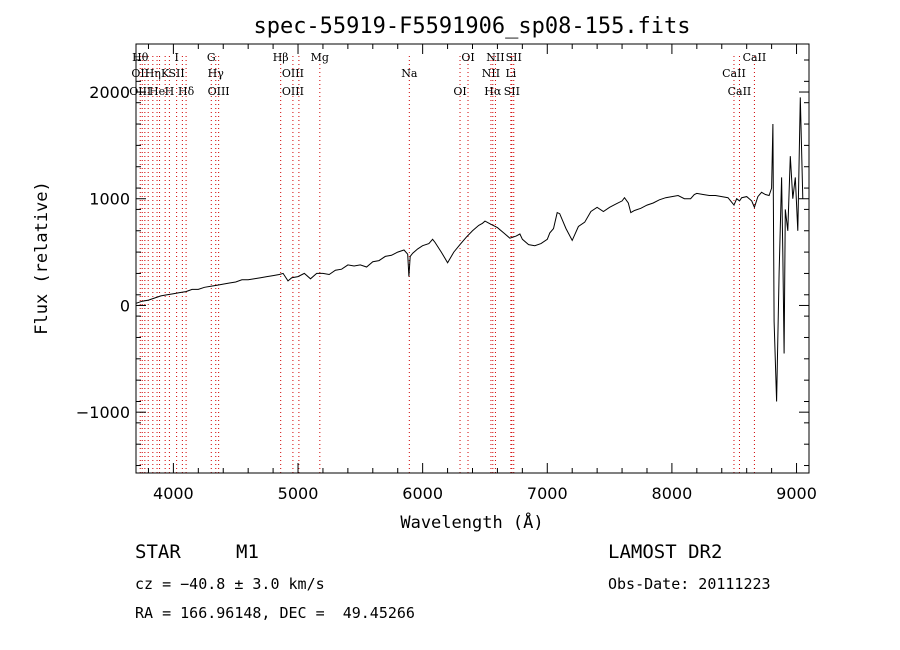 Image resolution: width=900 pixels, height=650 pixels. Describe the element at coordinates (281, 57) in the screenshot. I see `line-label: Hβ` at that location.